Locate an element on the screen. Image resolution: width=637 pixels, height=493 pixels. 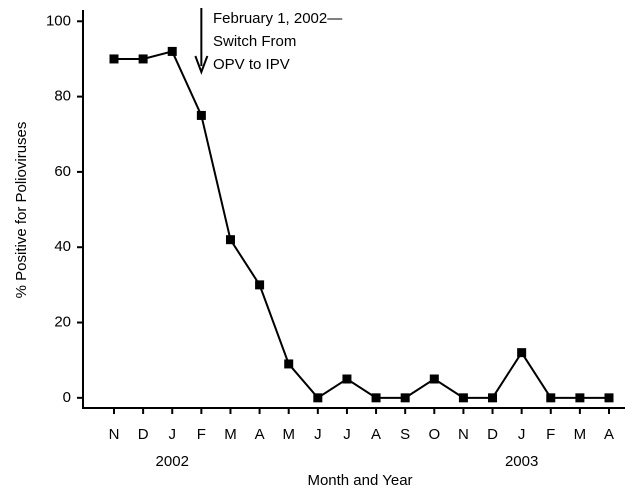
y-axis-label: % Positive for Polioviruses is located at coordinates (21, 210).